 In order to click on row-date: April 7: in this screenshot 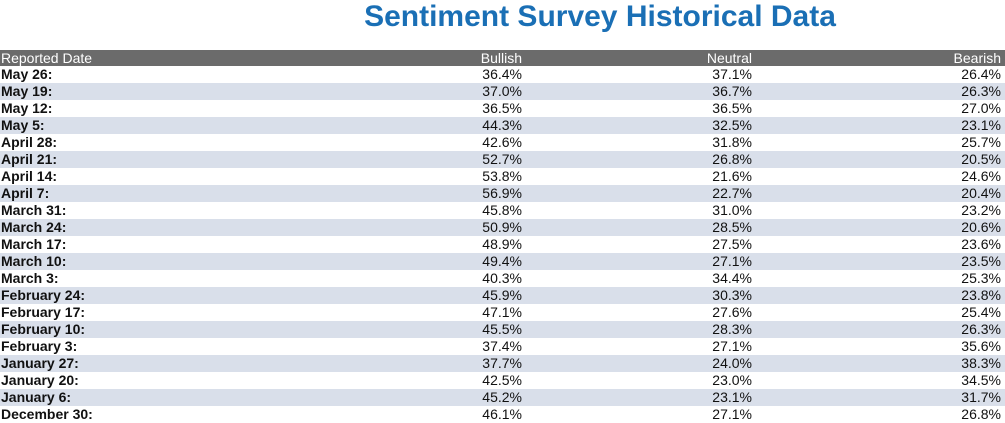, I will do `click(25, 193)`.